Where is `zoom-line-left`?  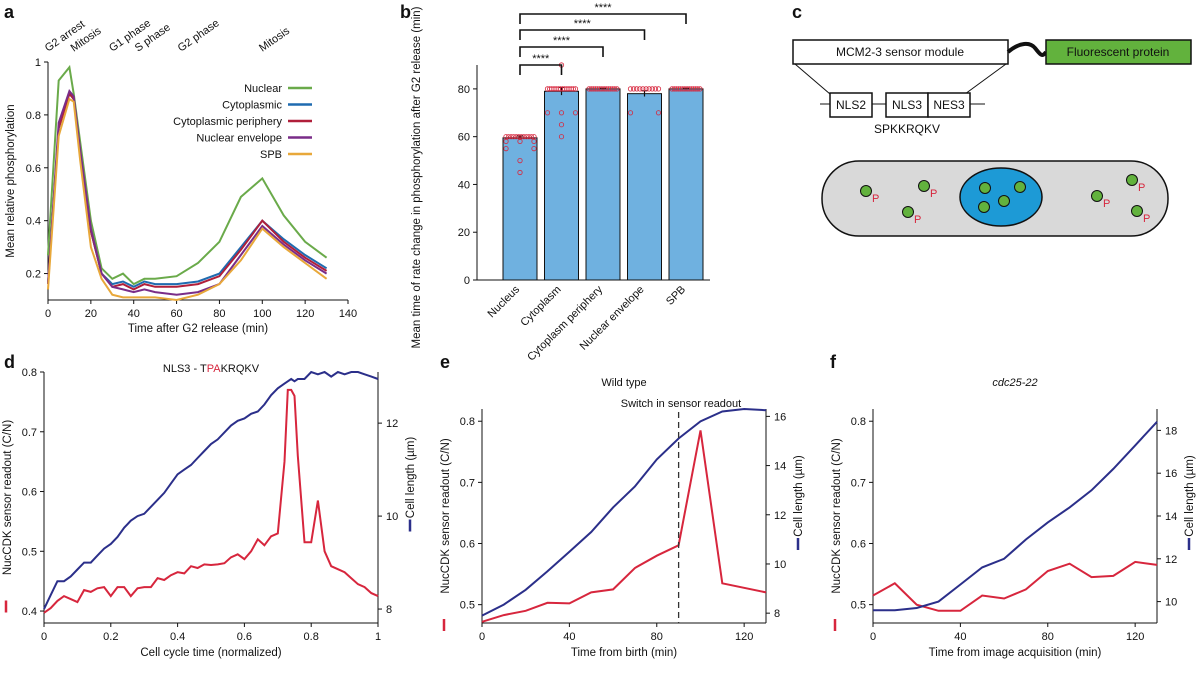 zoom-line-left is located at coordinates (812, 79).